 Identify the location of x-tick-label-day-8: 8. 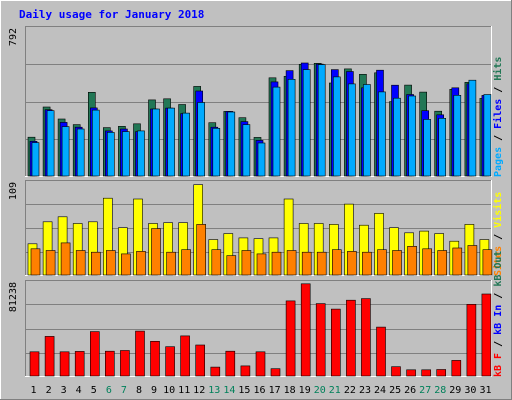
(139, 390).